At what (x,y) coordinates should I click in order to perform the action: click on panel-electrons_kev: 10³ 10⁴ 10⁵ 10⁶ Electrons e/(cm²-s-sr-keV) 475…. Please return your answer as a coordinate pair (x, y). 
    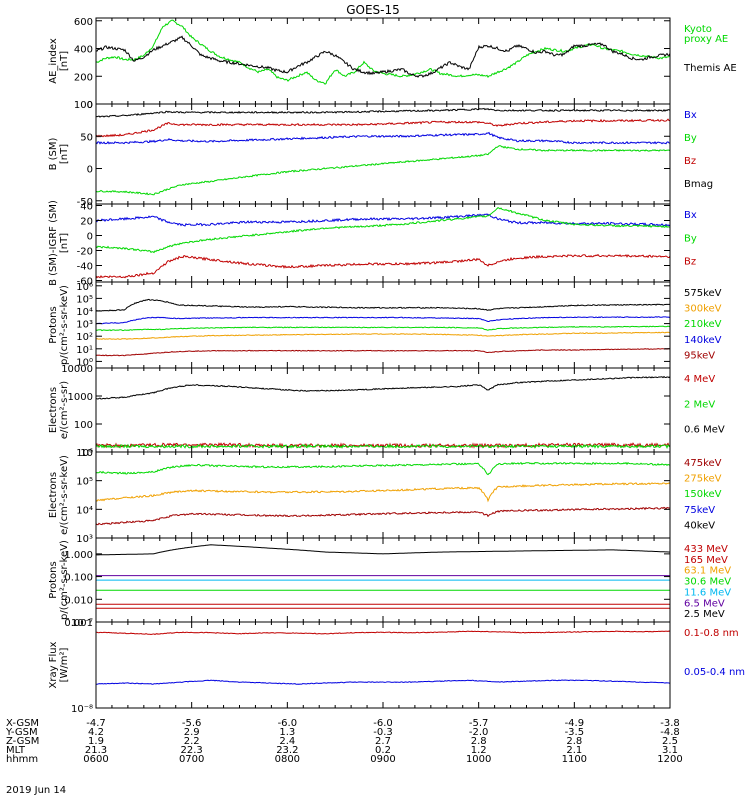
    Looking at the image, I should click on (385, 496).